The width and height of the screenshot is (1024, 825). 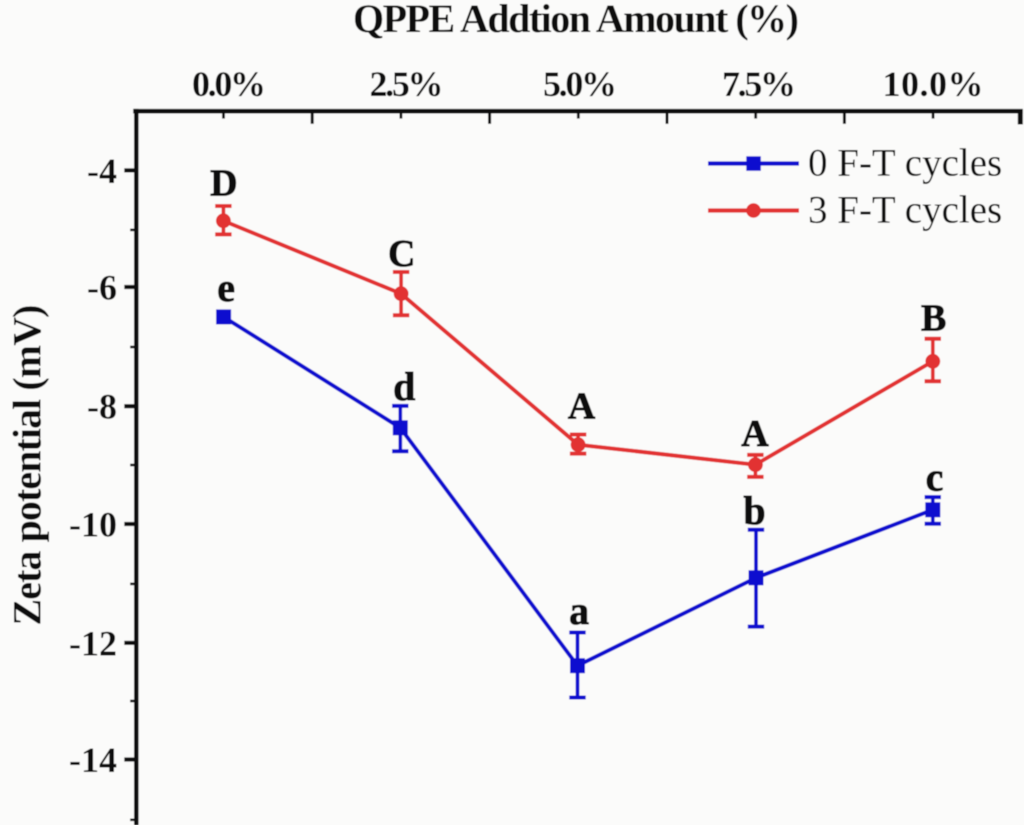 I want to click on svg-text: B, so click(x=933, y=319).